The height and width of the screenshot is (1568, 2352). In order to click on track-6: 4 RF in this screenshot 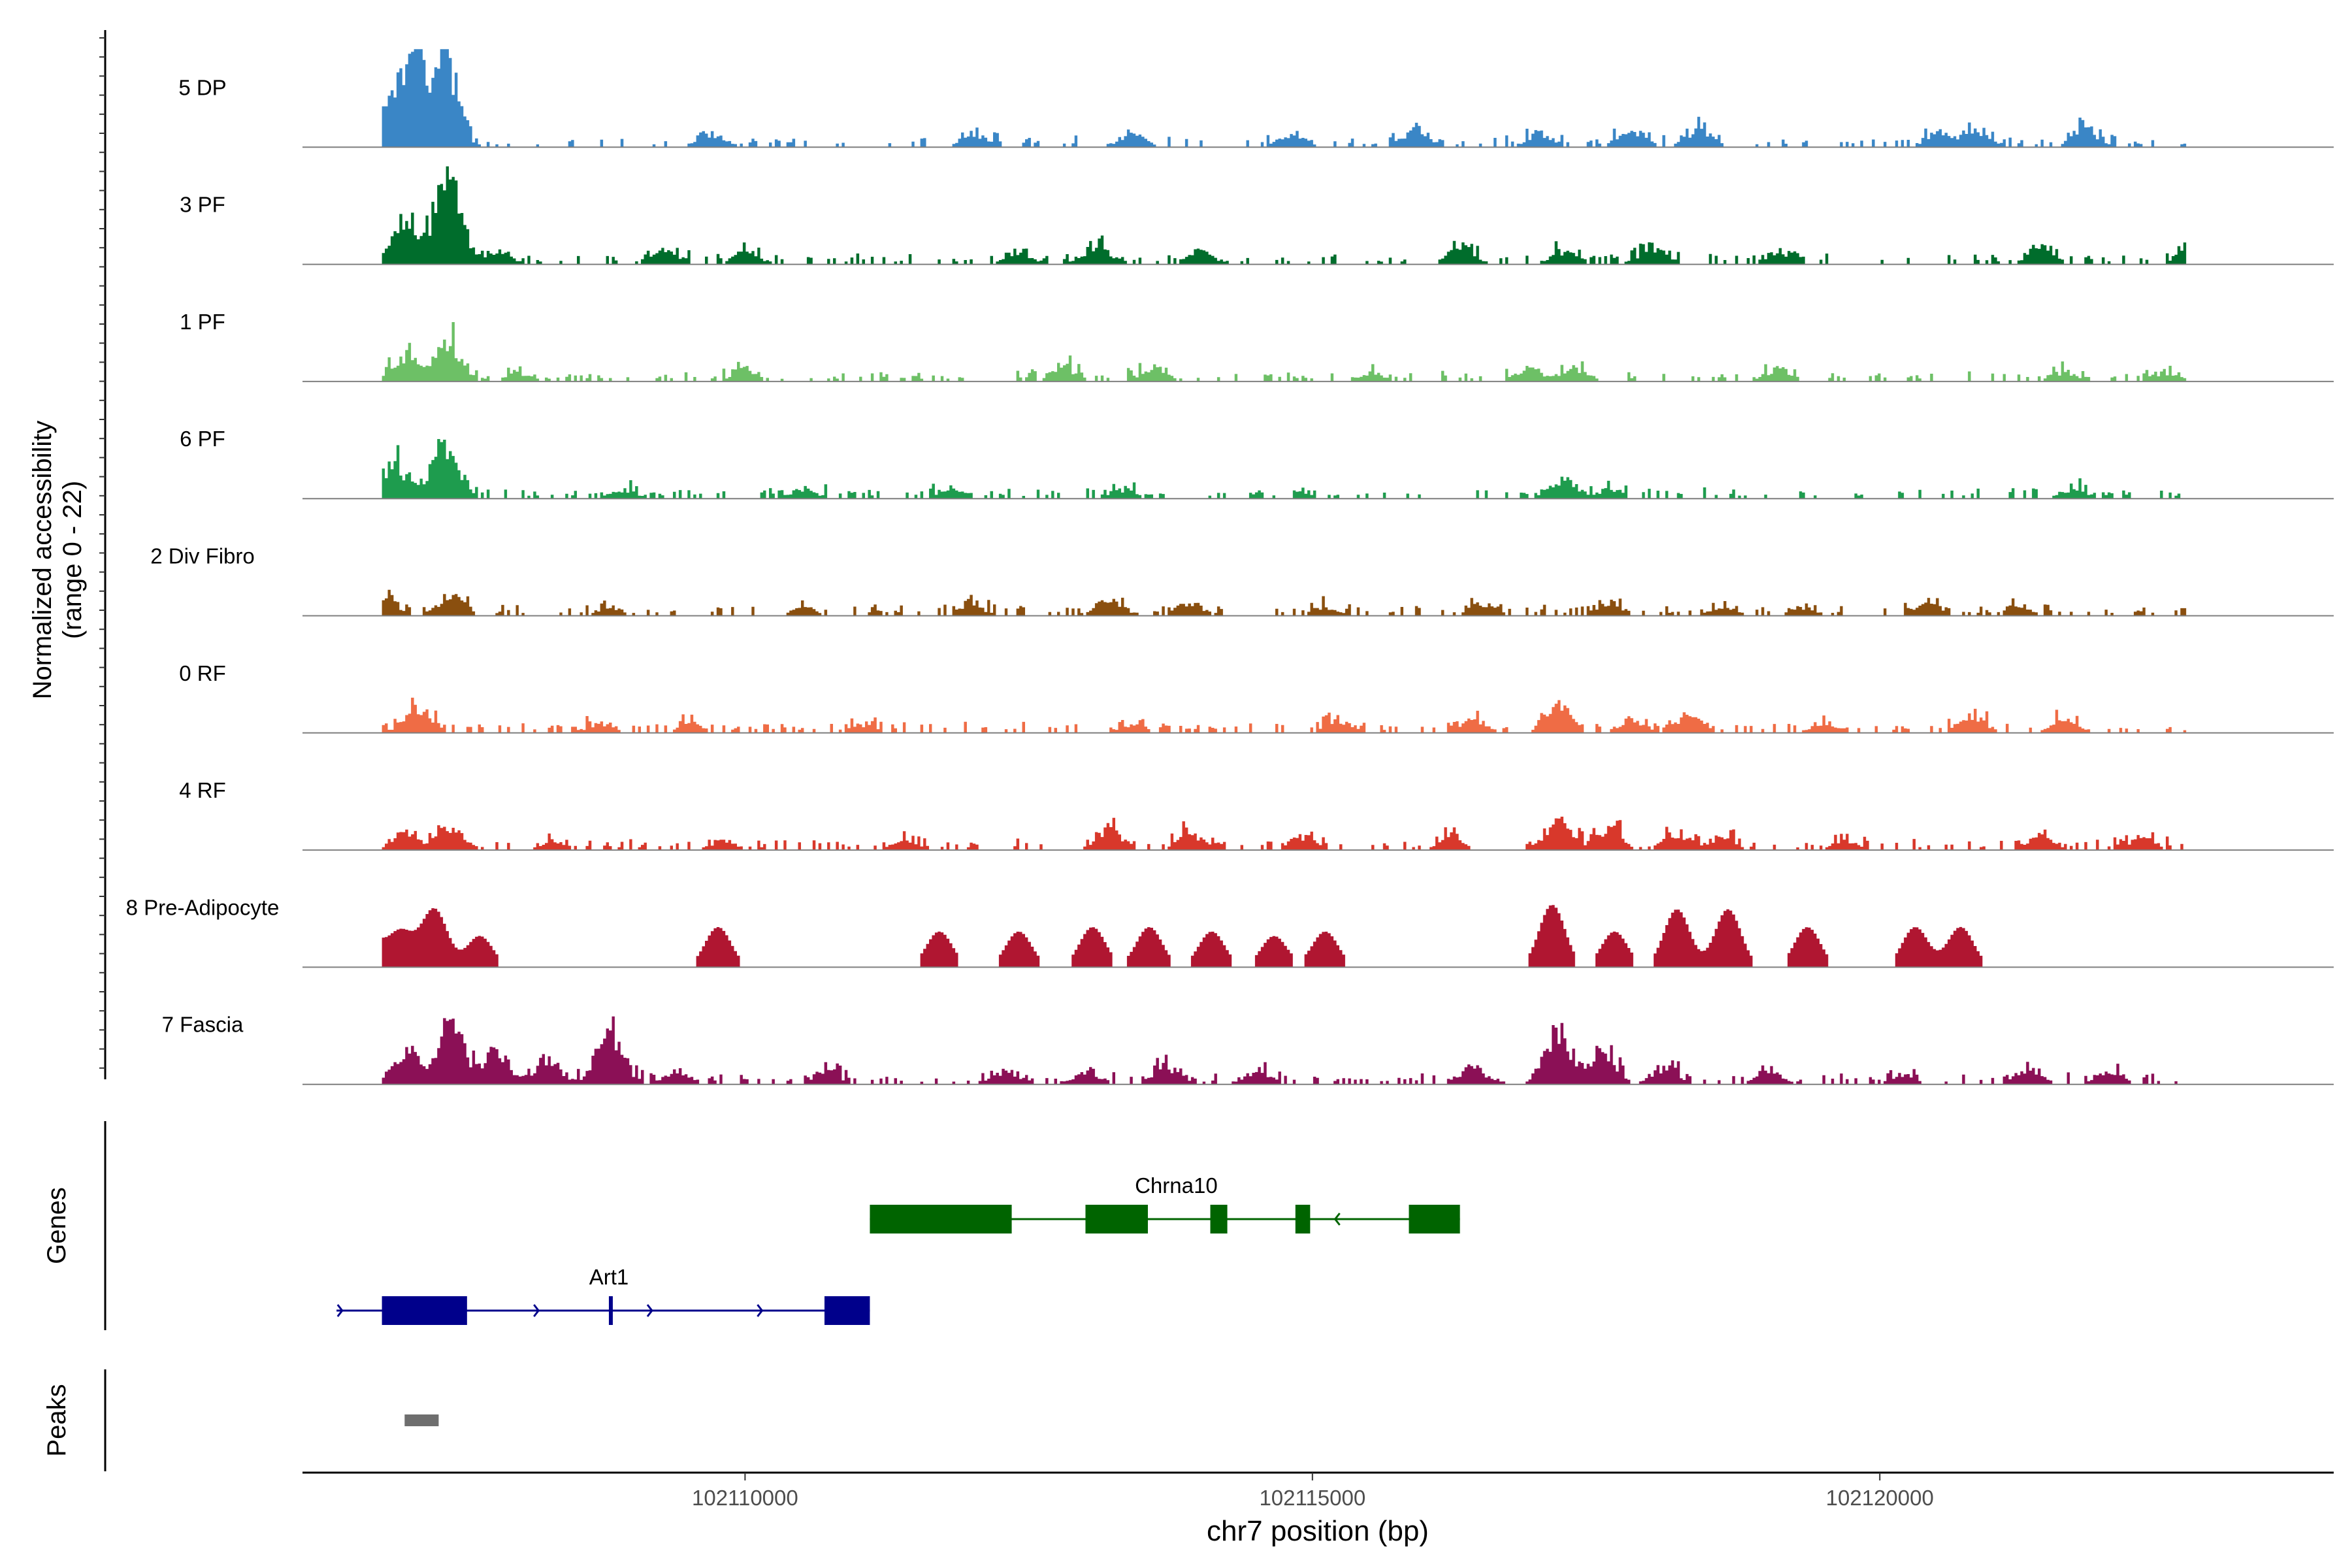, I will do `click(1256, 814)`.